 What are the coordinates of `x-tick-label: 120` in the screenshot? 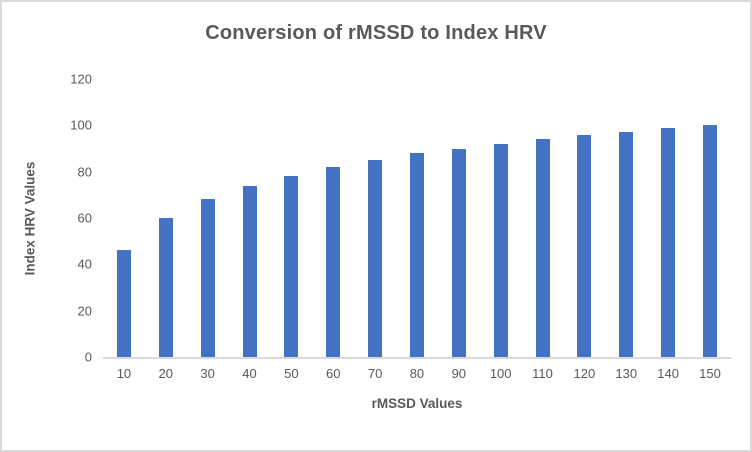 It's located at (584, 373).